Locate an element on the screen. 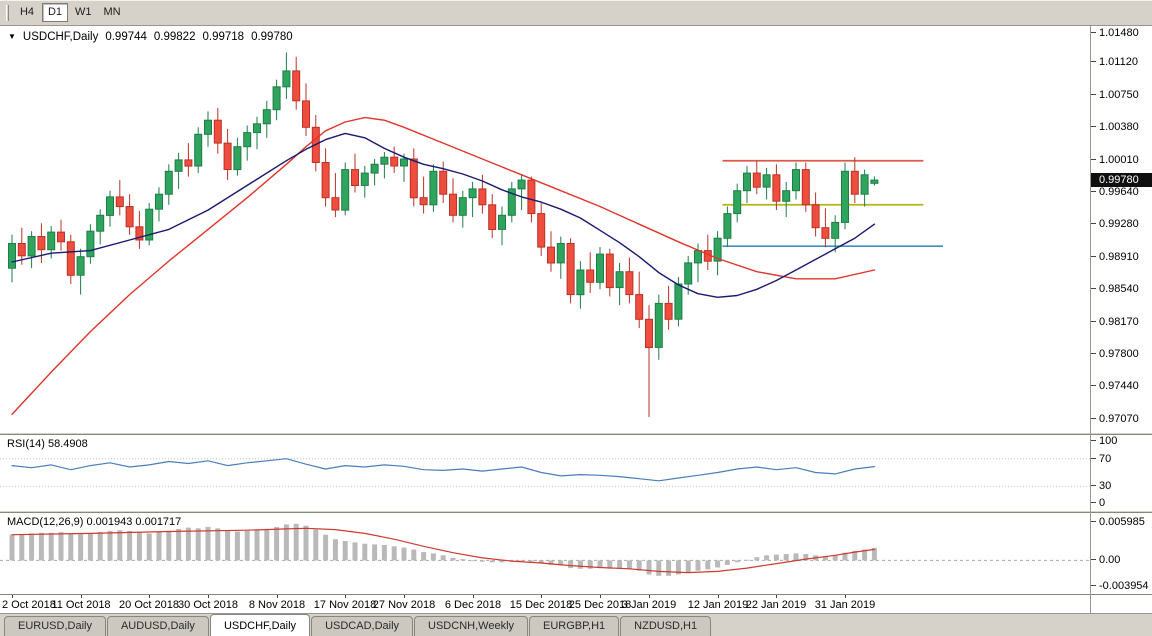  date-label: 30 Oct 2018 is located at coordinates (208, 605).